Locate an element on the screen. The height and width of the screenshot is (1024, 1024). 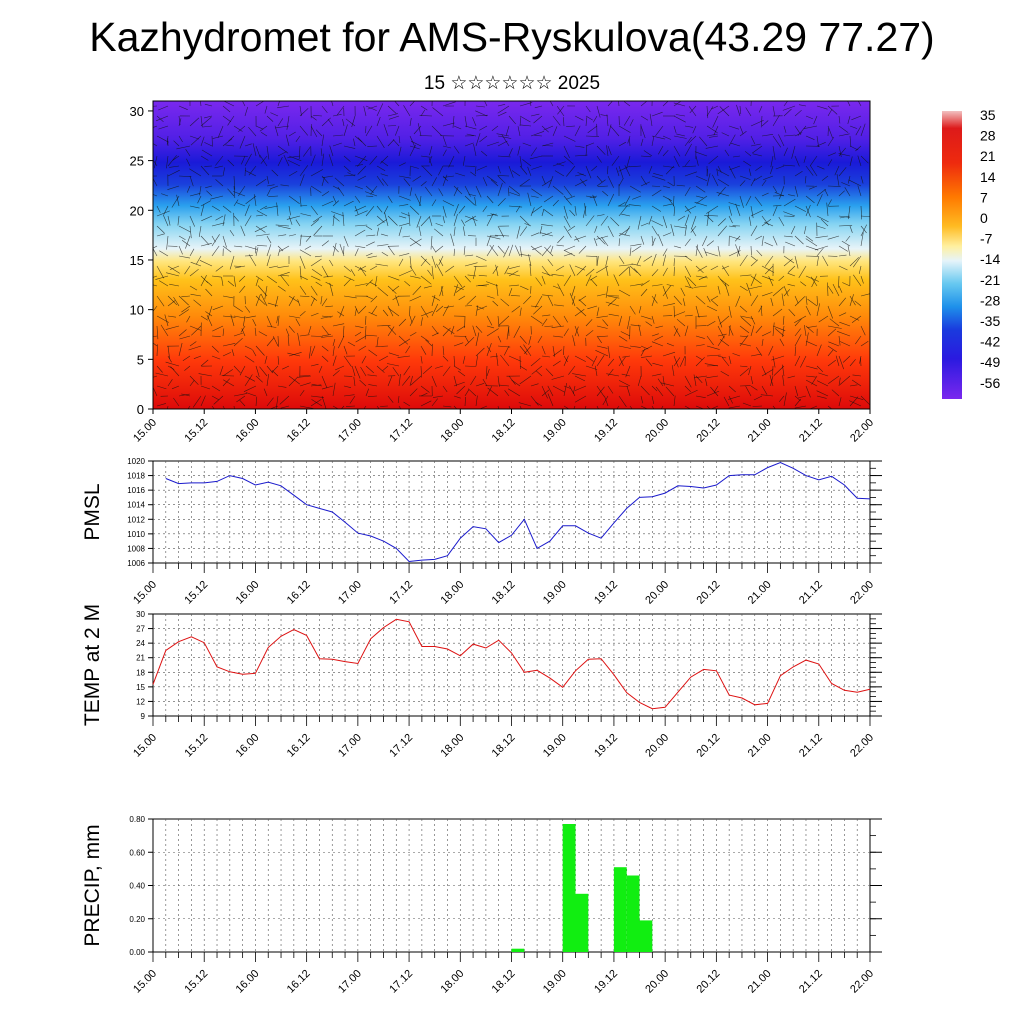
x-tick-label: 20.12 is located at coordinates (709, 982).